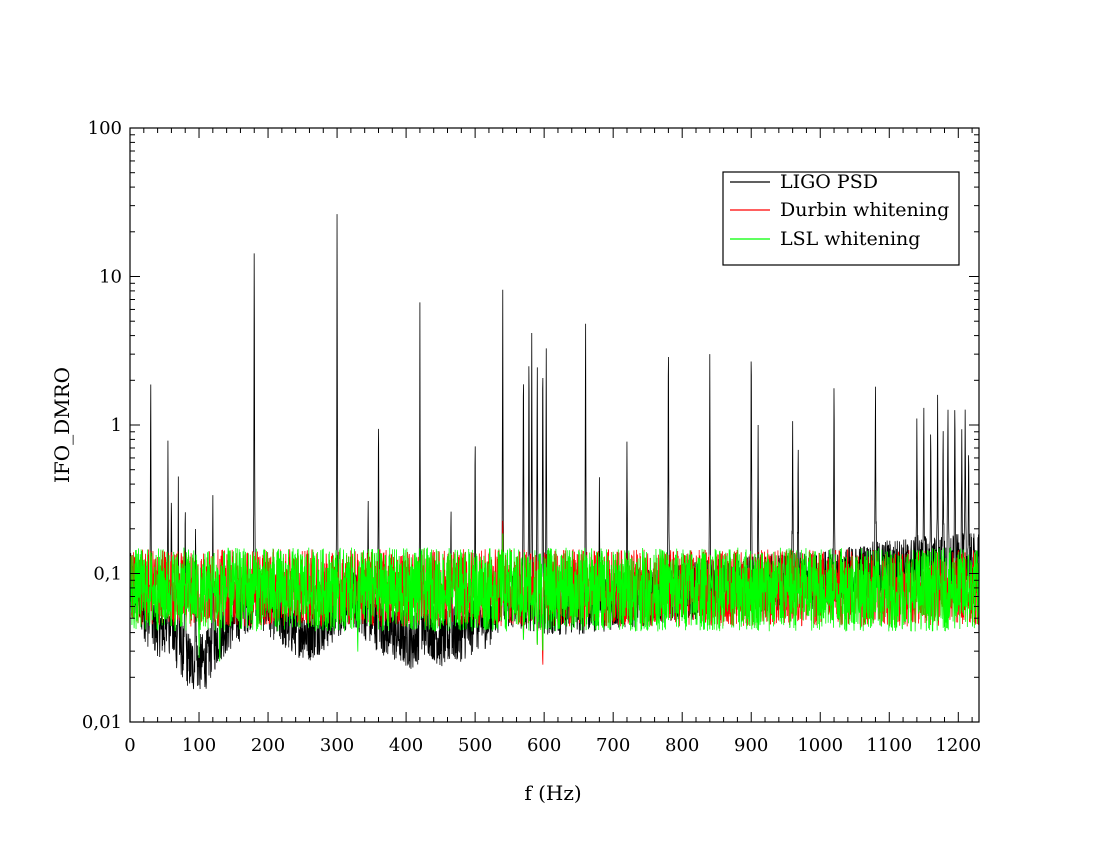 This screenshot has width=1100, height=850. What do you see at coordinates (102, 722) in the screenshot?
I see `y-tick-label: 0,01` at bounding box center [102, 722].